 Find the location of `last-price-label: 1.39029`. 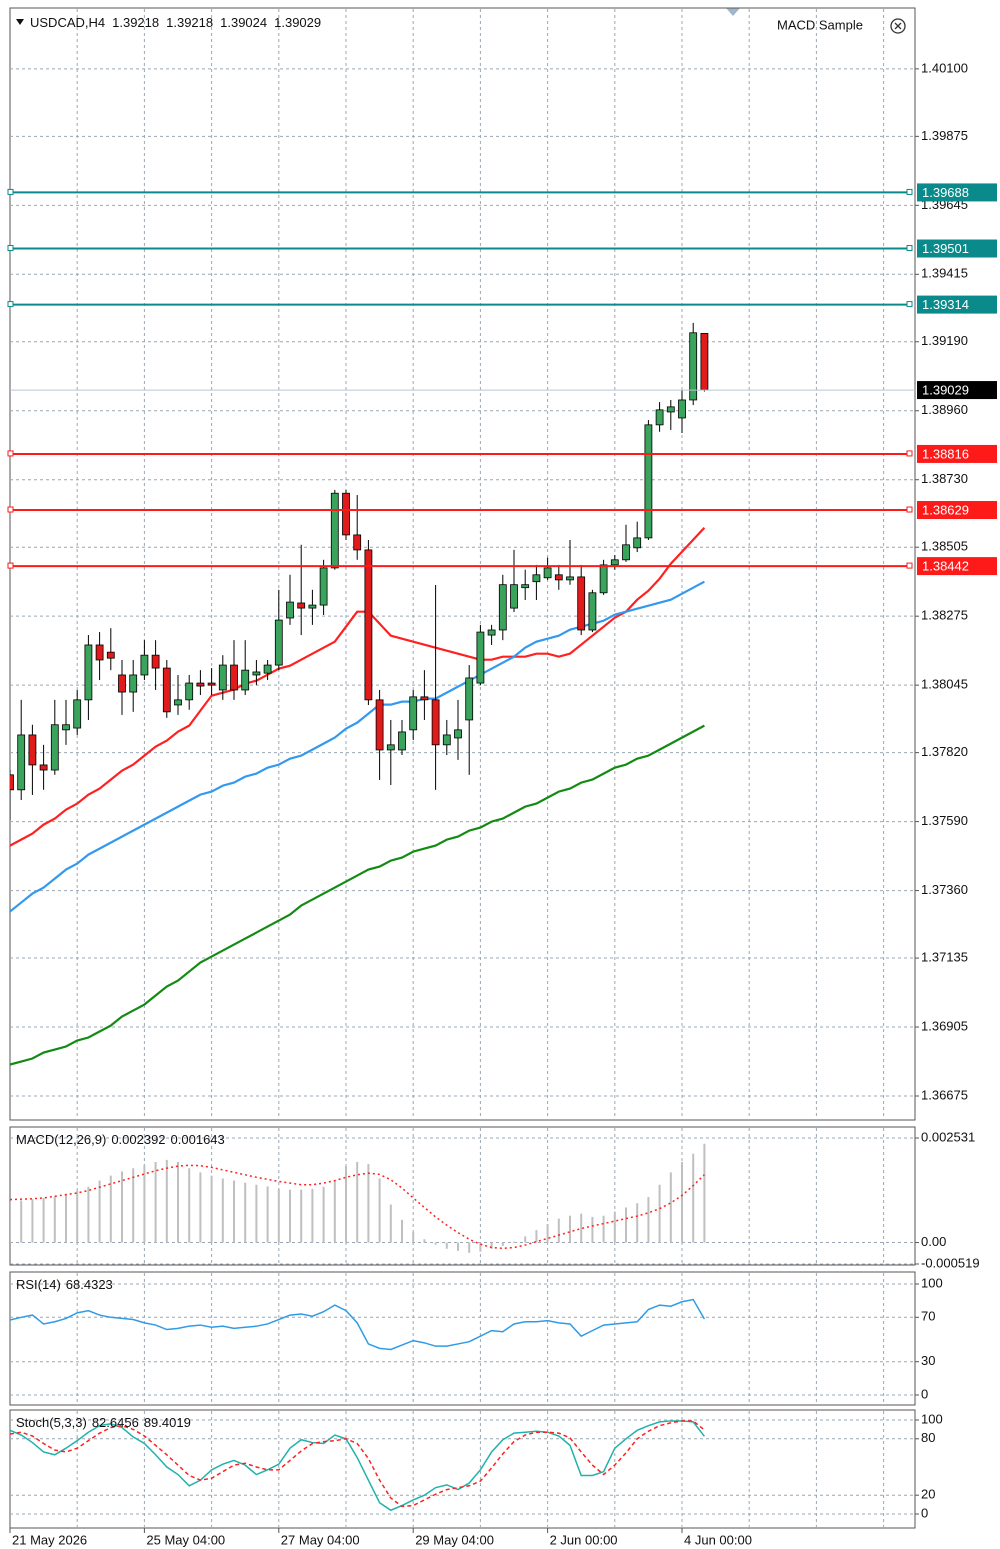

last-price-label: 1.39029 is located at coordinates (945, 390).